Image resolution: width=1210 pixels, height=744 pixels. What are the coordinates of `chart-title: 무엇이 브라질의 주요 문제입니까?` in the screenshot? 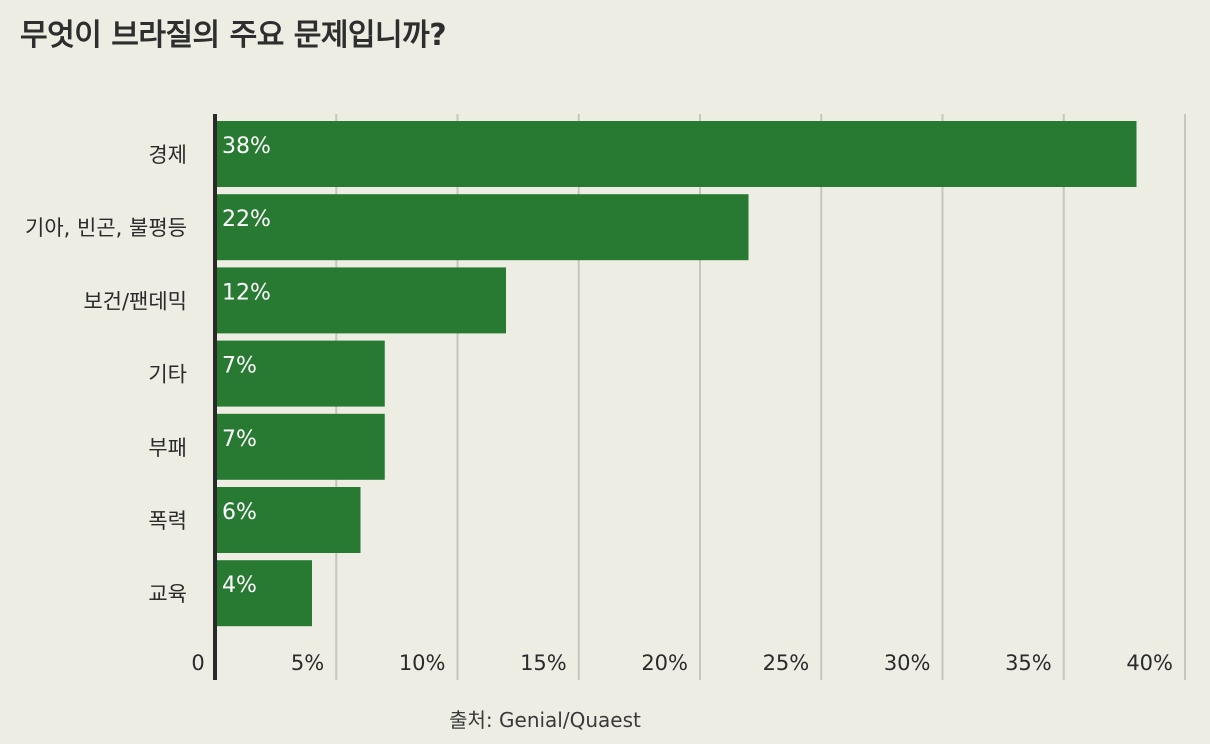 It's located at (233, 35).